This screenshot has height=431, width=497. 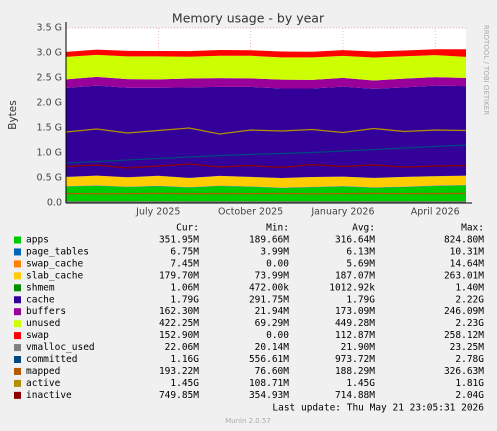 What do you see at coordinates (464, 240) in the screenshot?
I see `legend-stat: 824.80M` at bounding box center [464, 240].